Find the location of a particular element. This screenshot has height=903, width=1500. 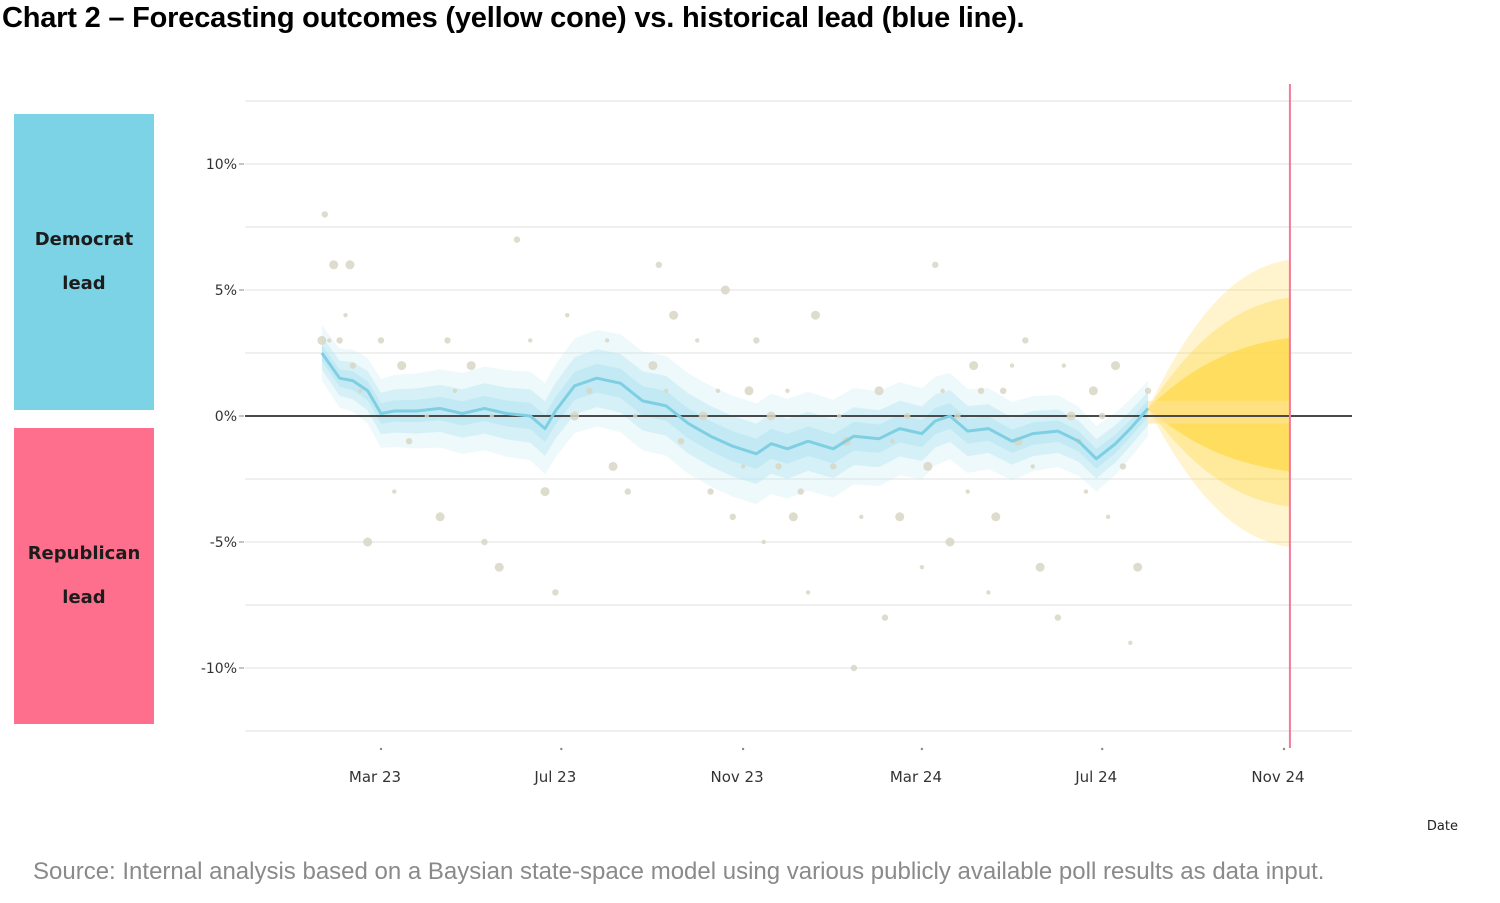

forecast-center-band is located at coordinates (1219, 412).